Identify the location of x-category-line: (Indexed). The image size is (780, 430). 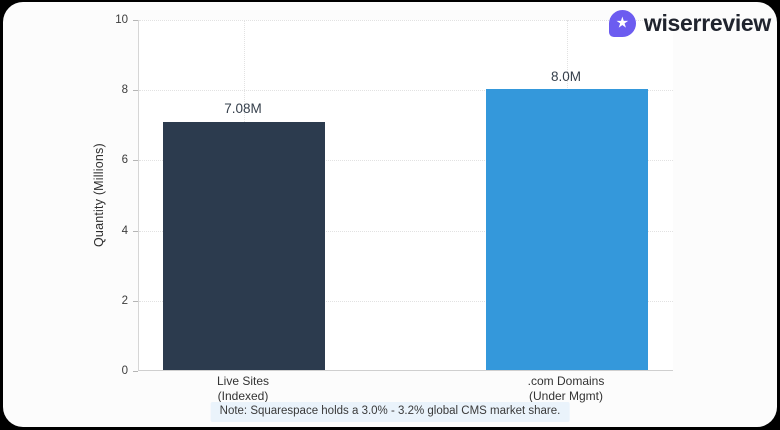
(243, 396).